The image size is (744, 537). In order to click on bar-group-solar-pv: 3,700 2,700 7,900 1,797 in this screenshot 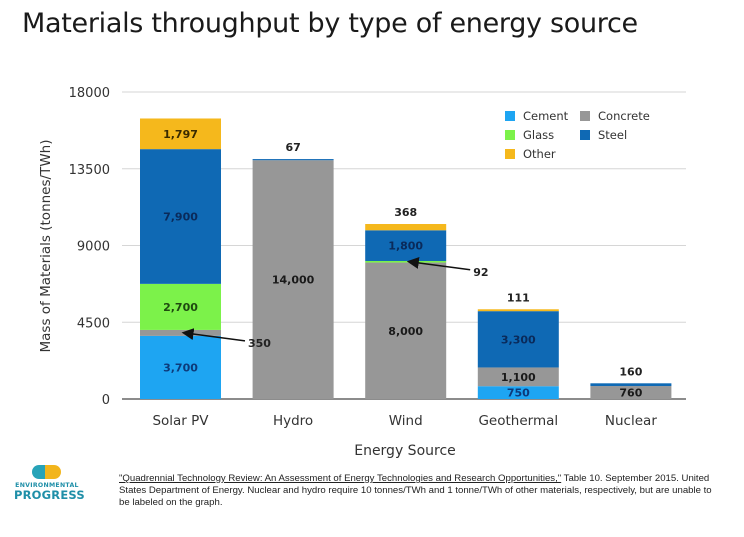, I will do `click(180, 258)`.